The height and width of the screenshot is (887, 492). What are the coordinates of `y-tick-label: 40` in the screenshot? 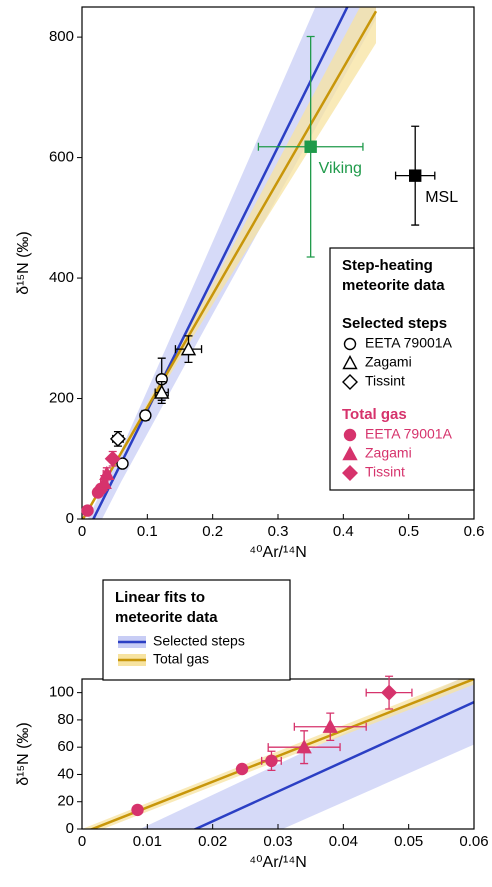 It's located at (65, 773).